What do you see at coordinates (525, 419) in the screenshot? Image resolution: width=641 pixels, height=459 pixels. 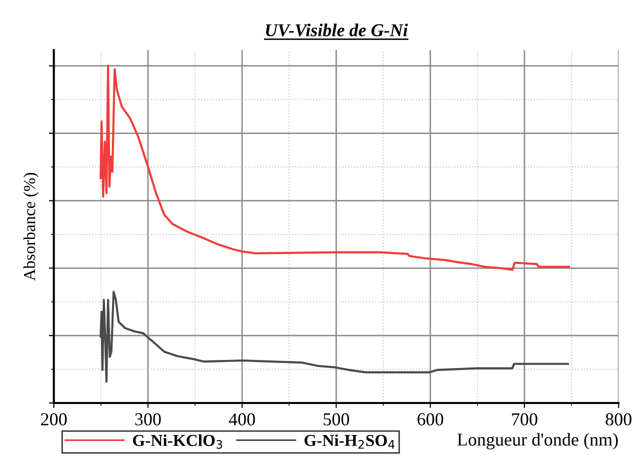 I see `x-tick-label: 700` at bounding box center [525, 419].